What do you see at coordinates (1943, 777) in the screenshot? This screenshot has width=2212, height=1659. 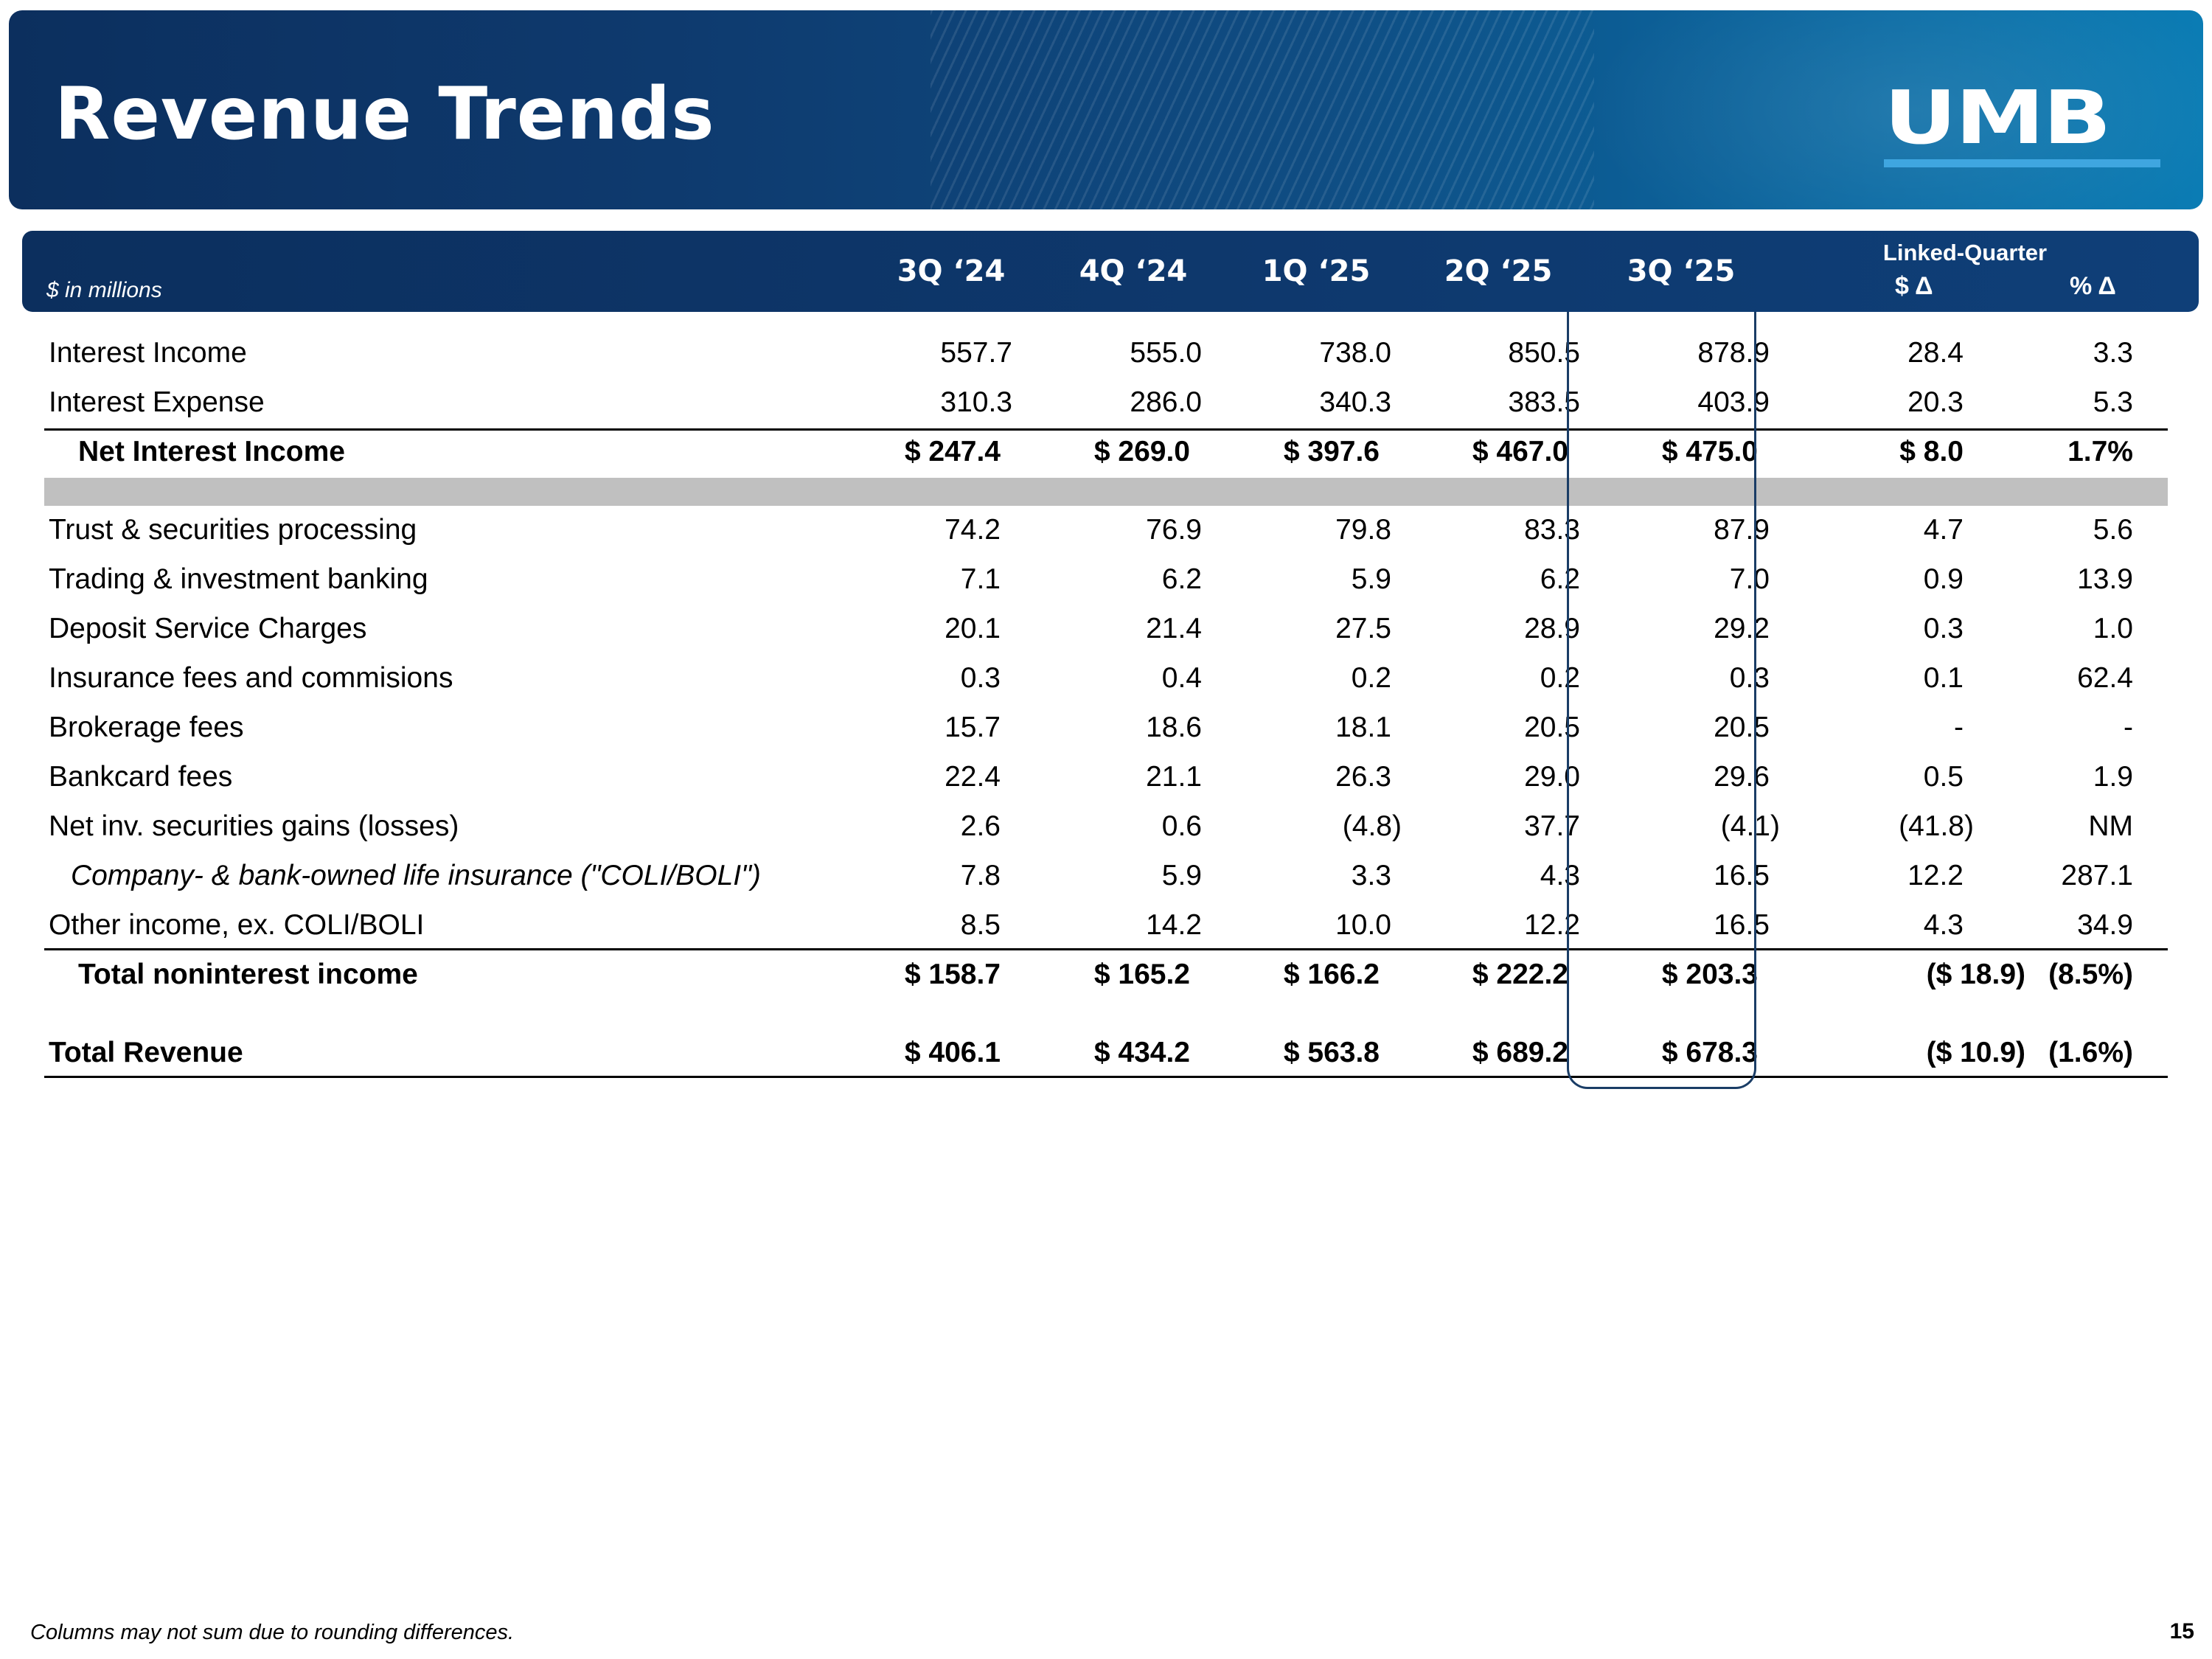 I see `cell: 0.5` at bounding box center [1943, 777].